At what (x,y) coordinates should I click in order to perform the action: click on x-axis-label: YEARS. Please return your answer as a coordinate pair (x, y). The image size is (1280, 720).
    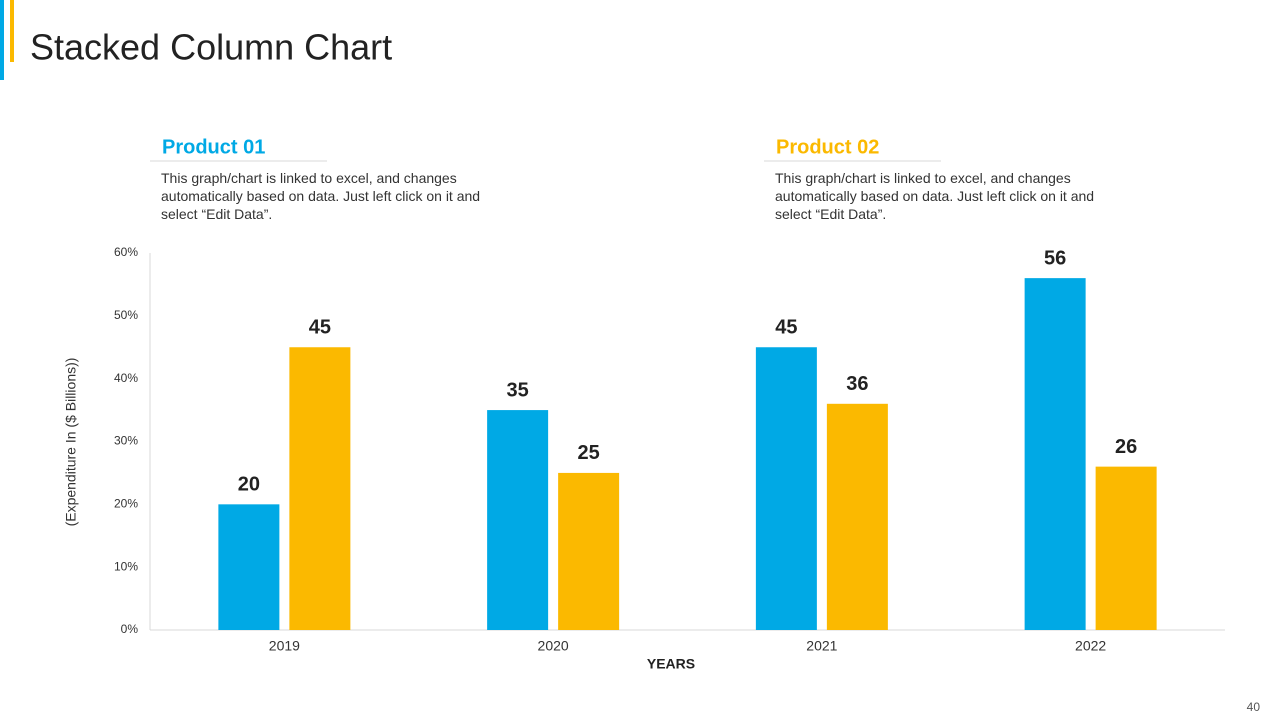
    Looking at the image, I should click on (671, 664).